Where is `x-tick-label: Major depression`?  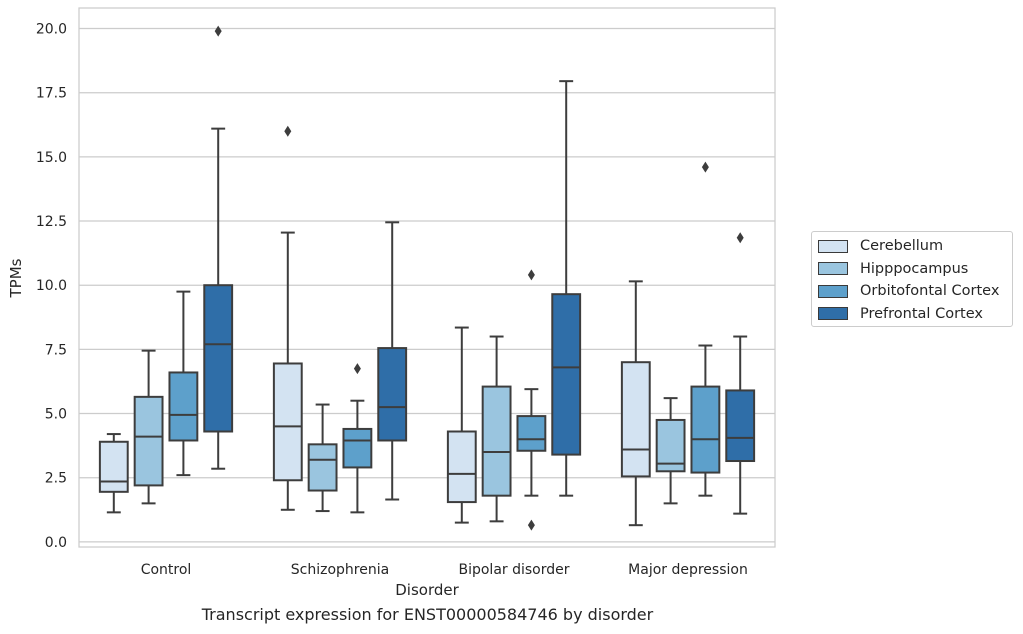
x-tick-label: Major depression is located at coordinates (688, 570).